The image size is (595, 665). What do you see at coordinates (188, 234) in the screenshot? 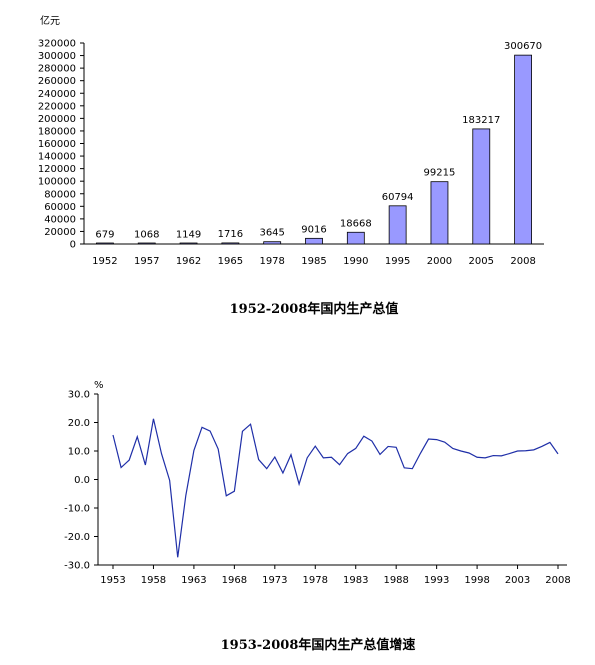
I see `bar-data-label-1962: 1149` at bounding box center [188, 234].